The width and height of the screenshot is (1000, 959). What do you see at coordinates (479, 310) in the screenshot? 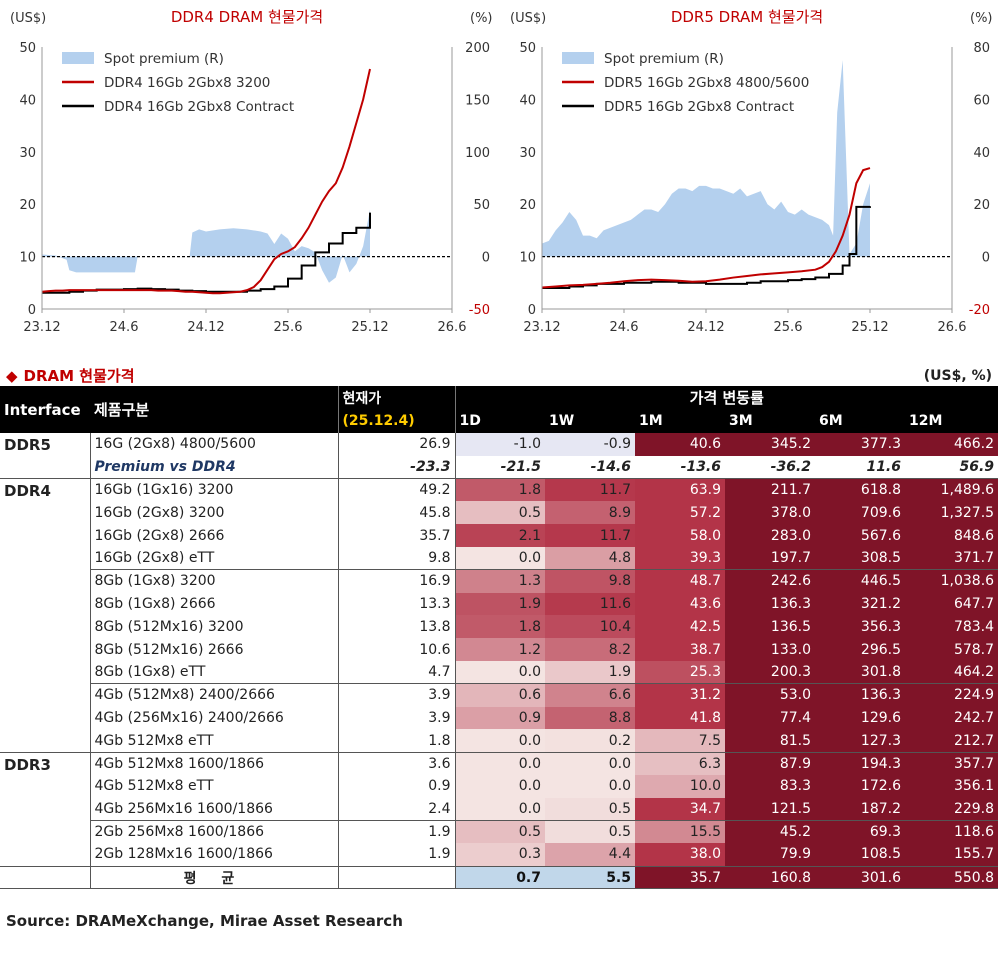
I see `y2-tick-label: -50` at bounding box center [479, 310].